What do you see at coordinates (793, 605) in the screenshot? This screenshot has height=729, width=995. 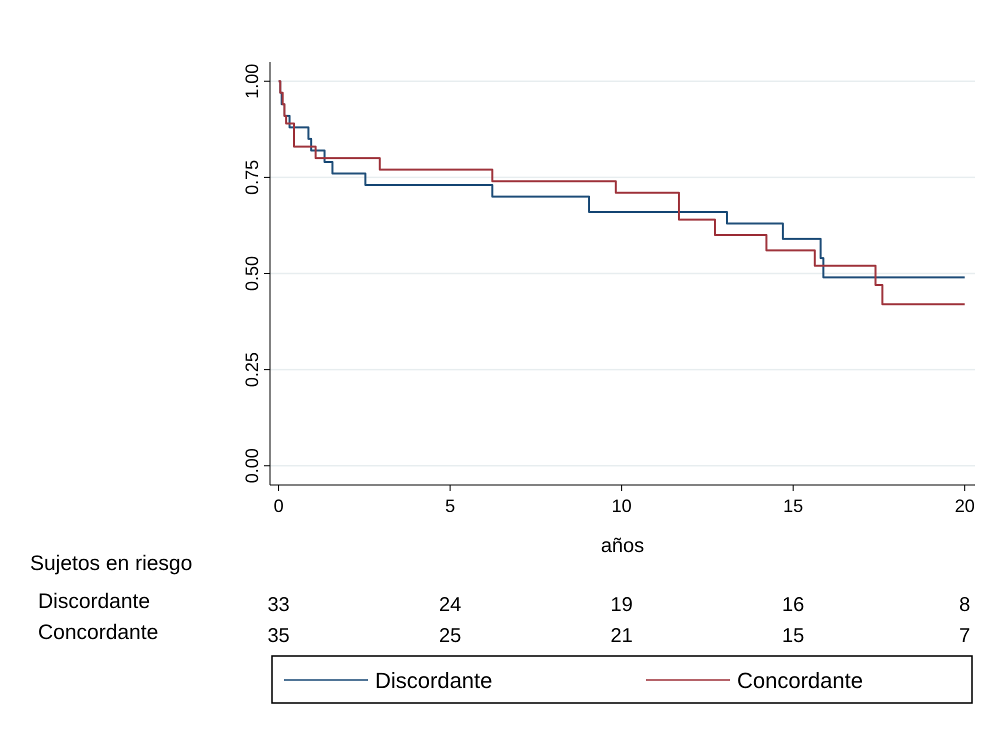 I see `text: 16` at bounding box center [793, 605].